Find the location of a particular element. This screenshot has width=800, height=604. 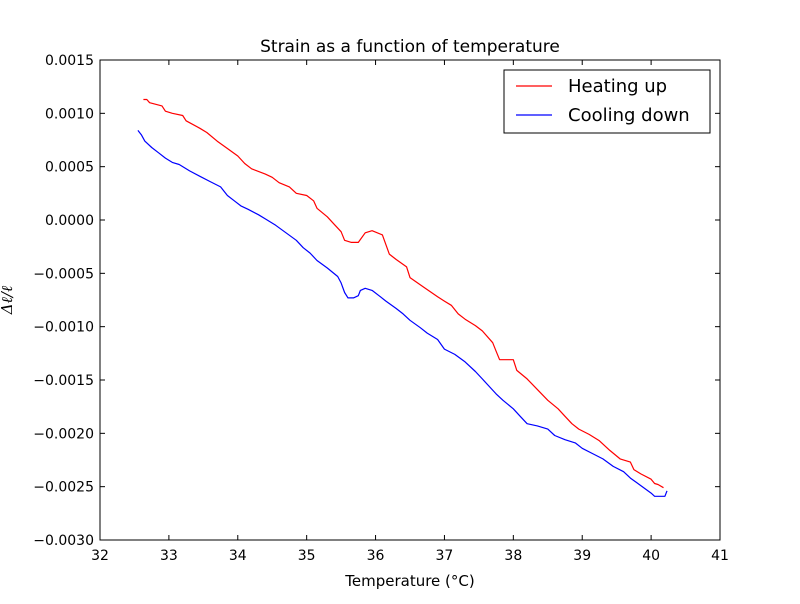

y-tick-label: −0.0010 is located at coordinates (63, 328).